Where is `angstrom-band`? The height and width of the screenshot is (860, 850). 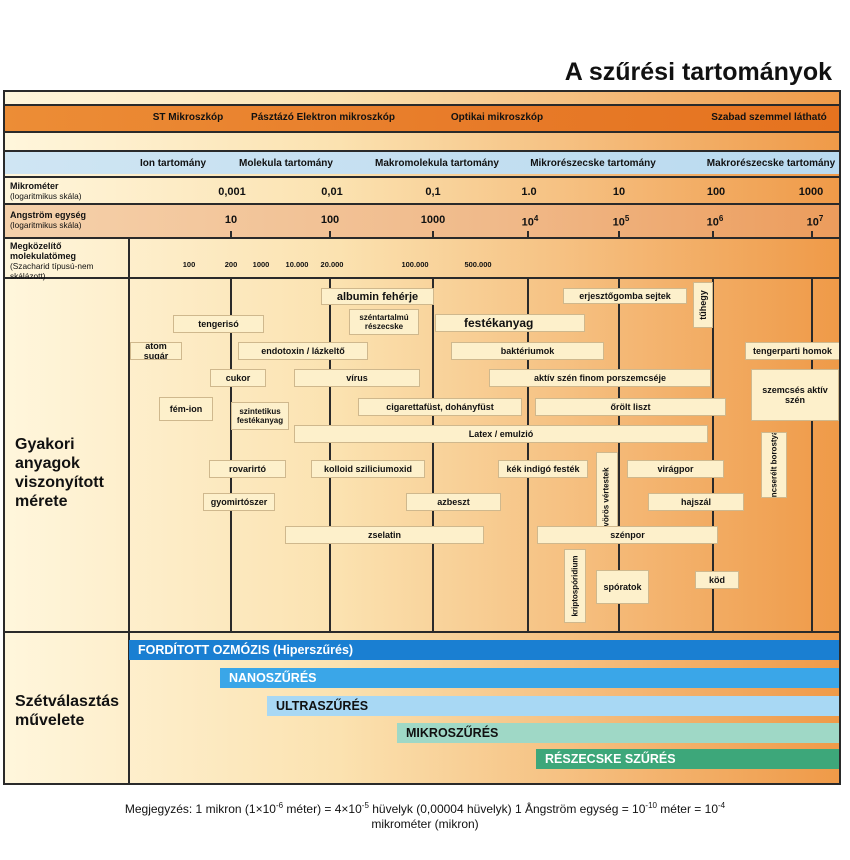 angstrom-band is located at coordinates (422, 220).